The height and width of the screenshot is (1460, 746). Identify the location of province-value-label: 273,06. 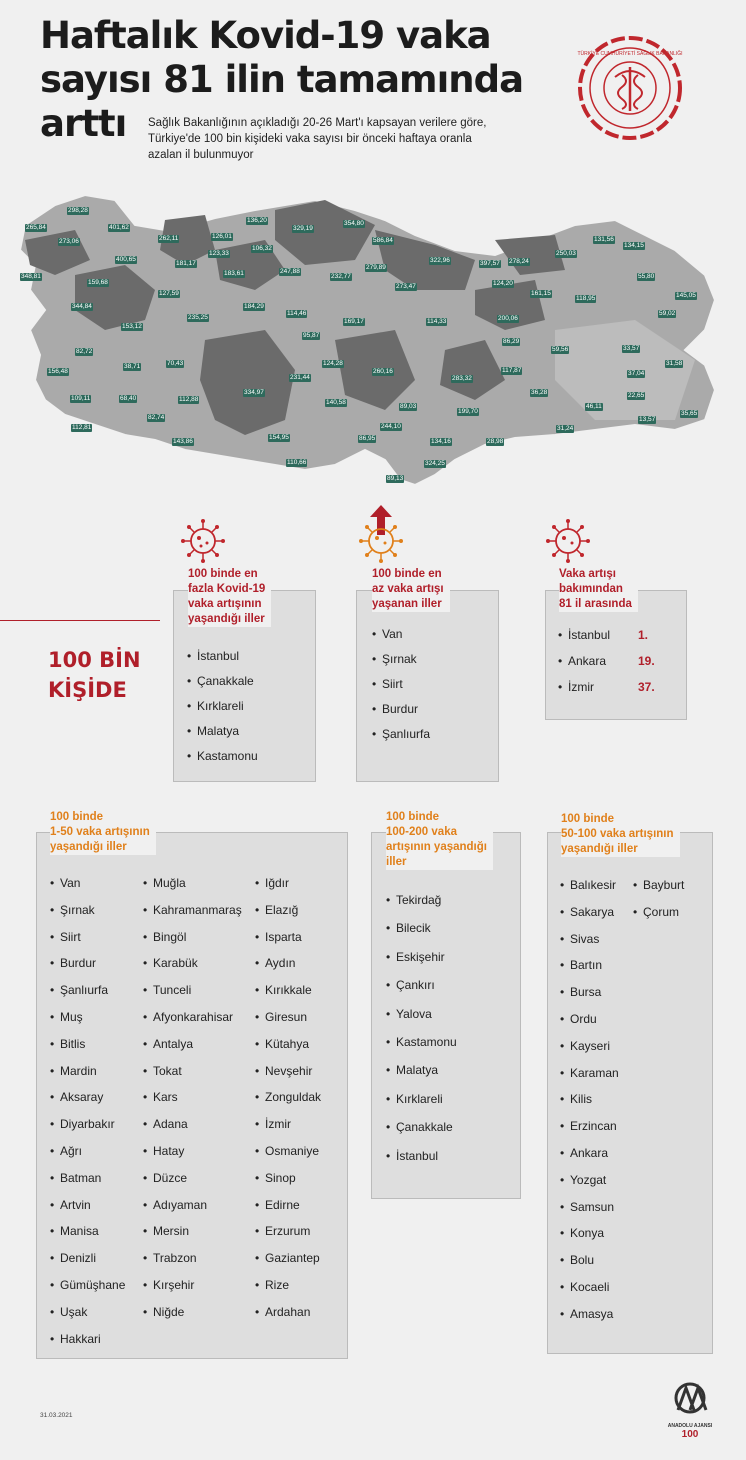
(69, 242).